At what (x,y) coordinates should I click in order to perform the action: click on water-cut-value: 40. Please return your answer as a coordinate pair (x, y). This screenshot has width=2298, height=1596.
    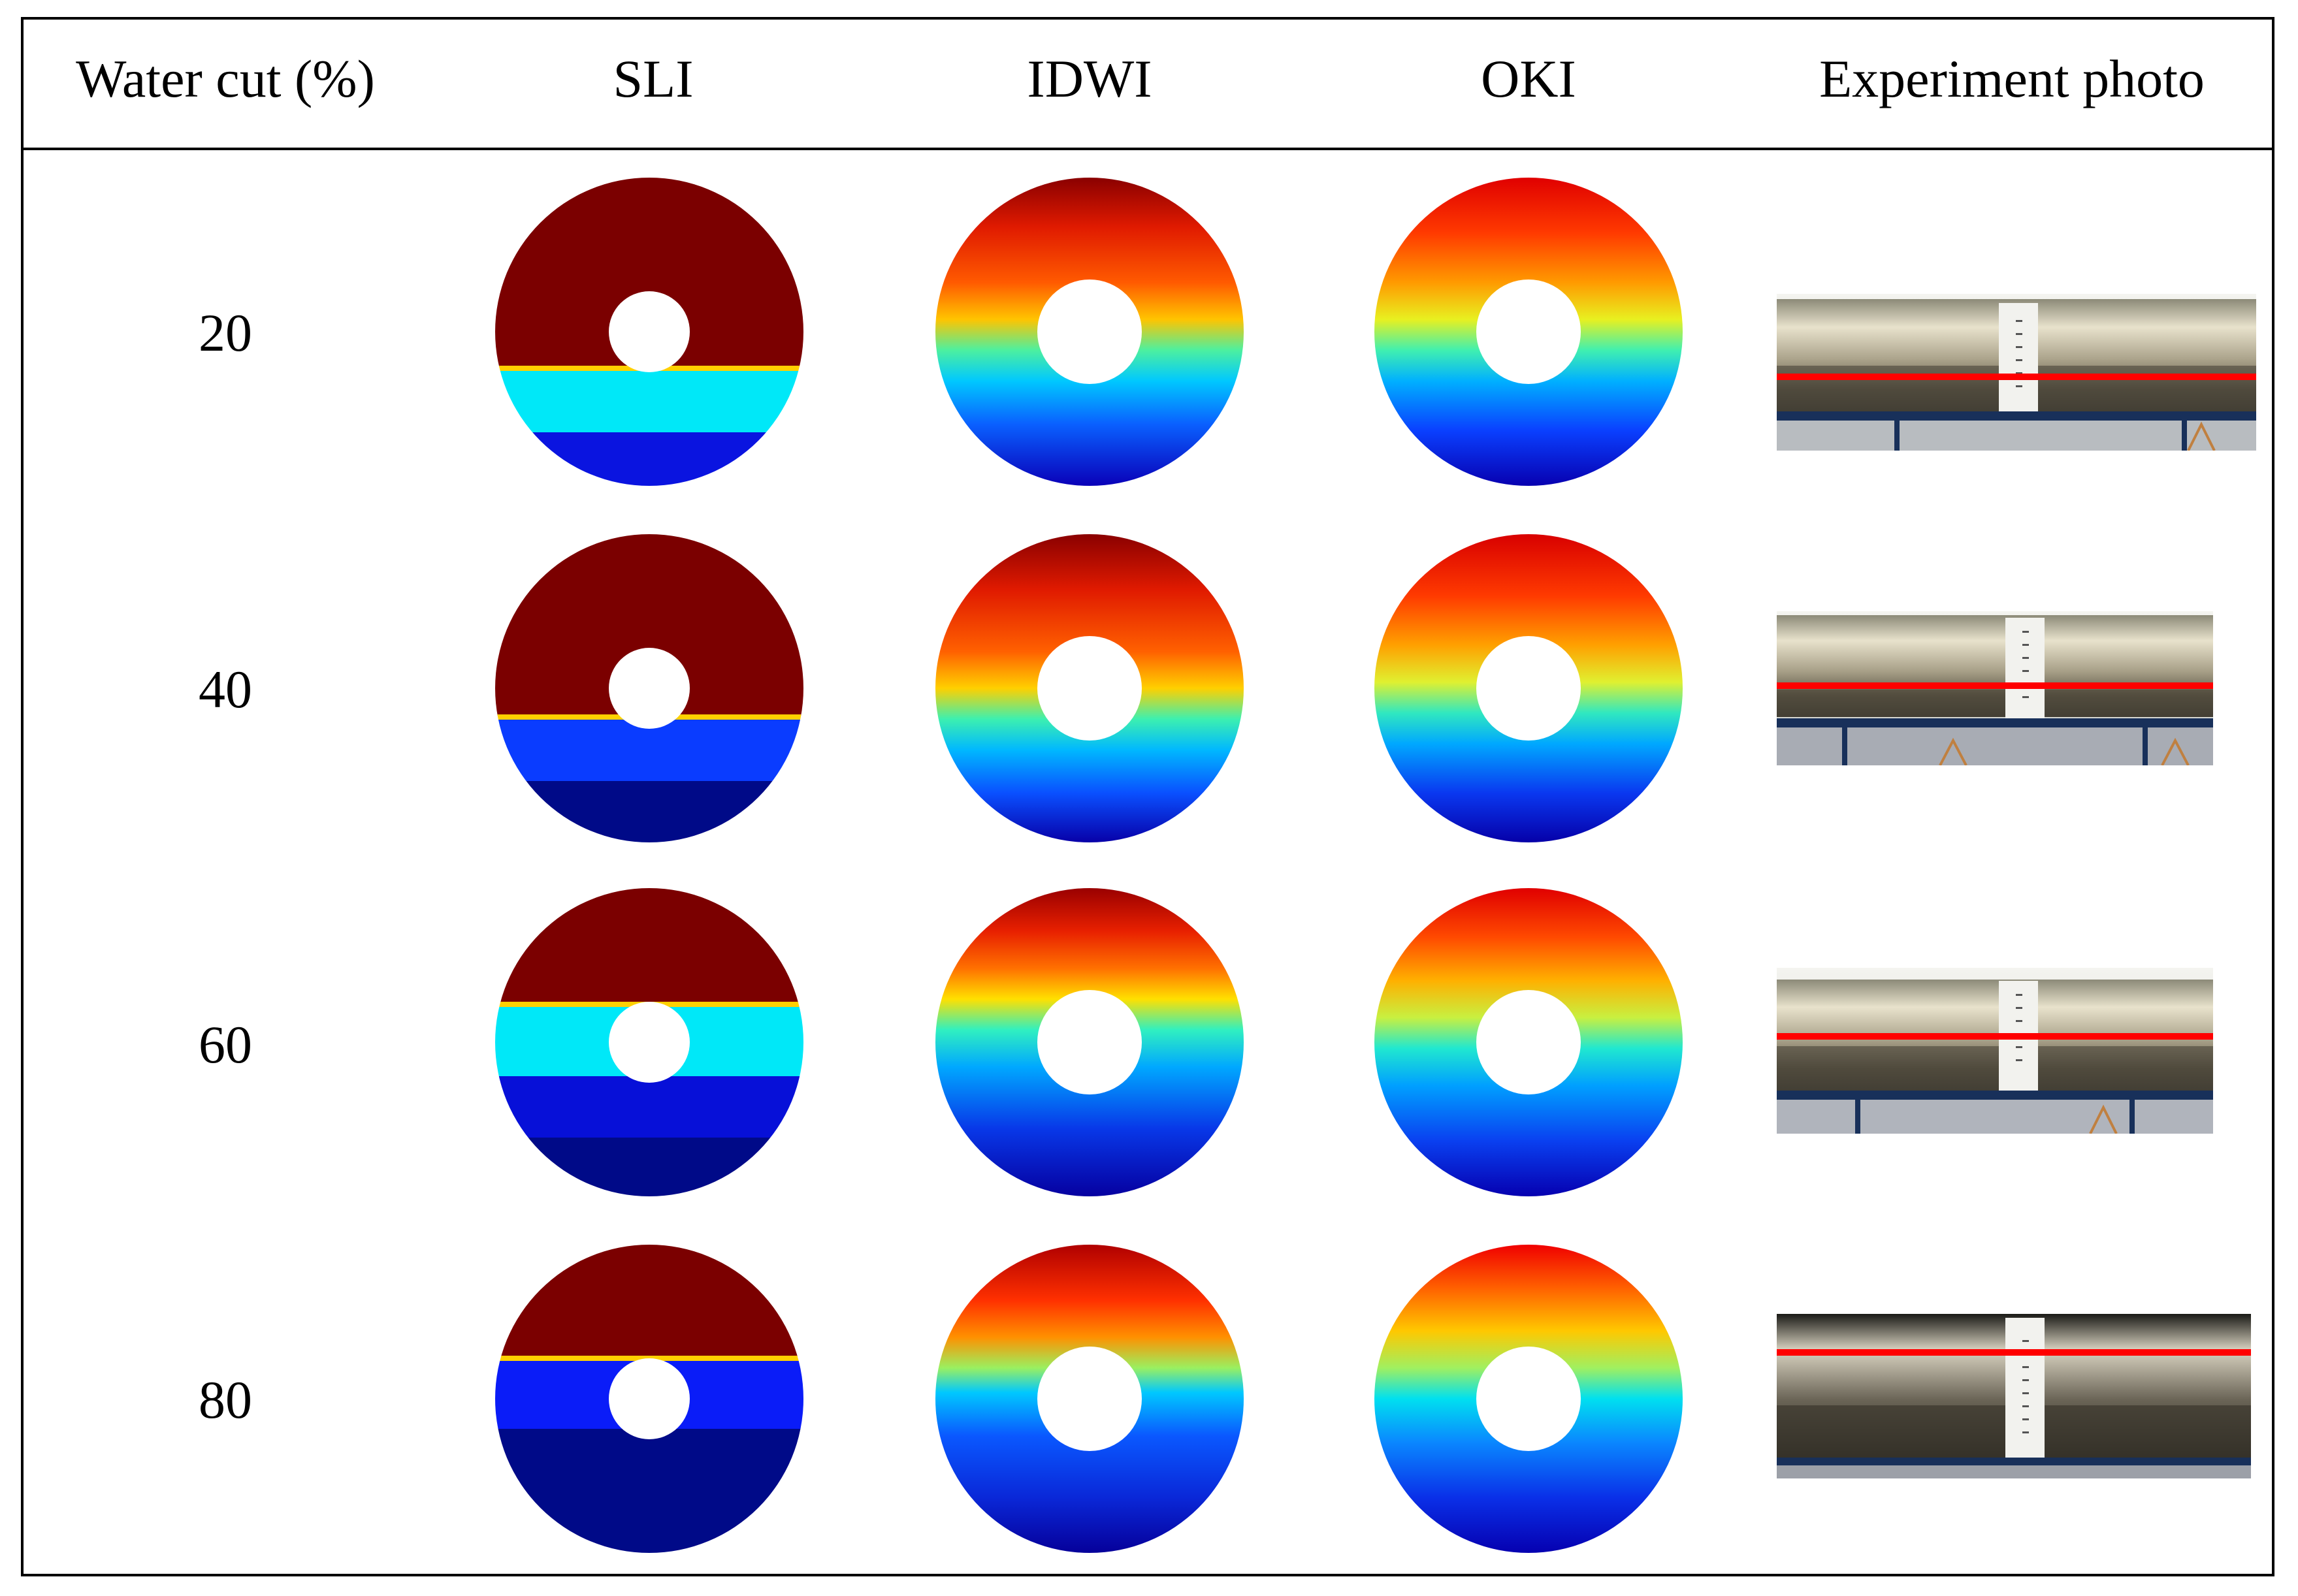
    Looking at the image, I should click on (225, 689).